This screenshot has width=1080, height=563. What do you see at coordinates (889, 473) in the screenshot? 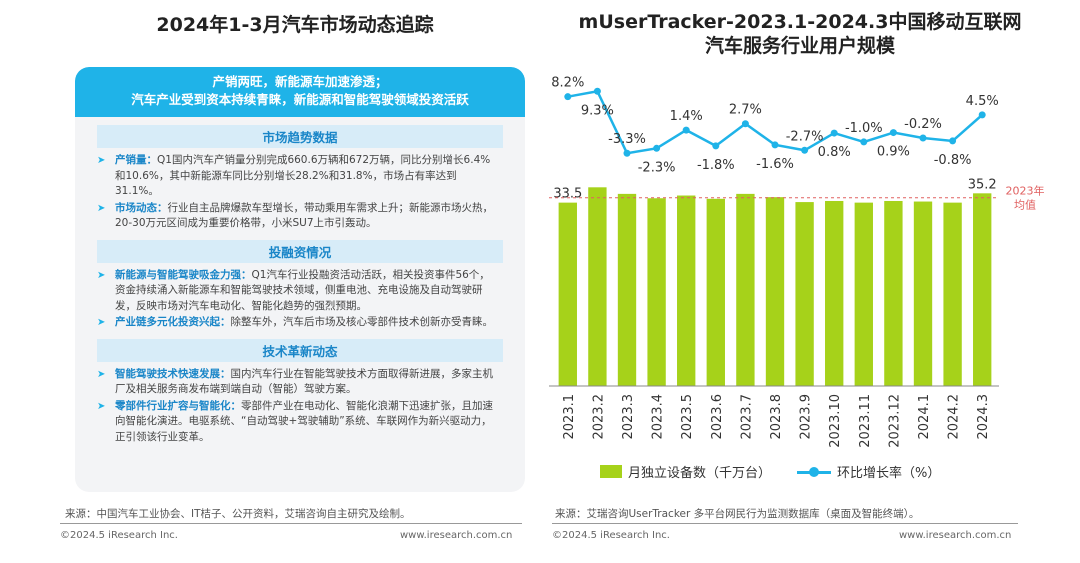
I see `legend-label-growth: 环比增长率（%）` at bounding box center [889, 473].